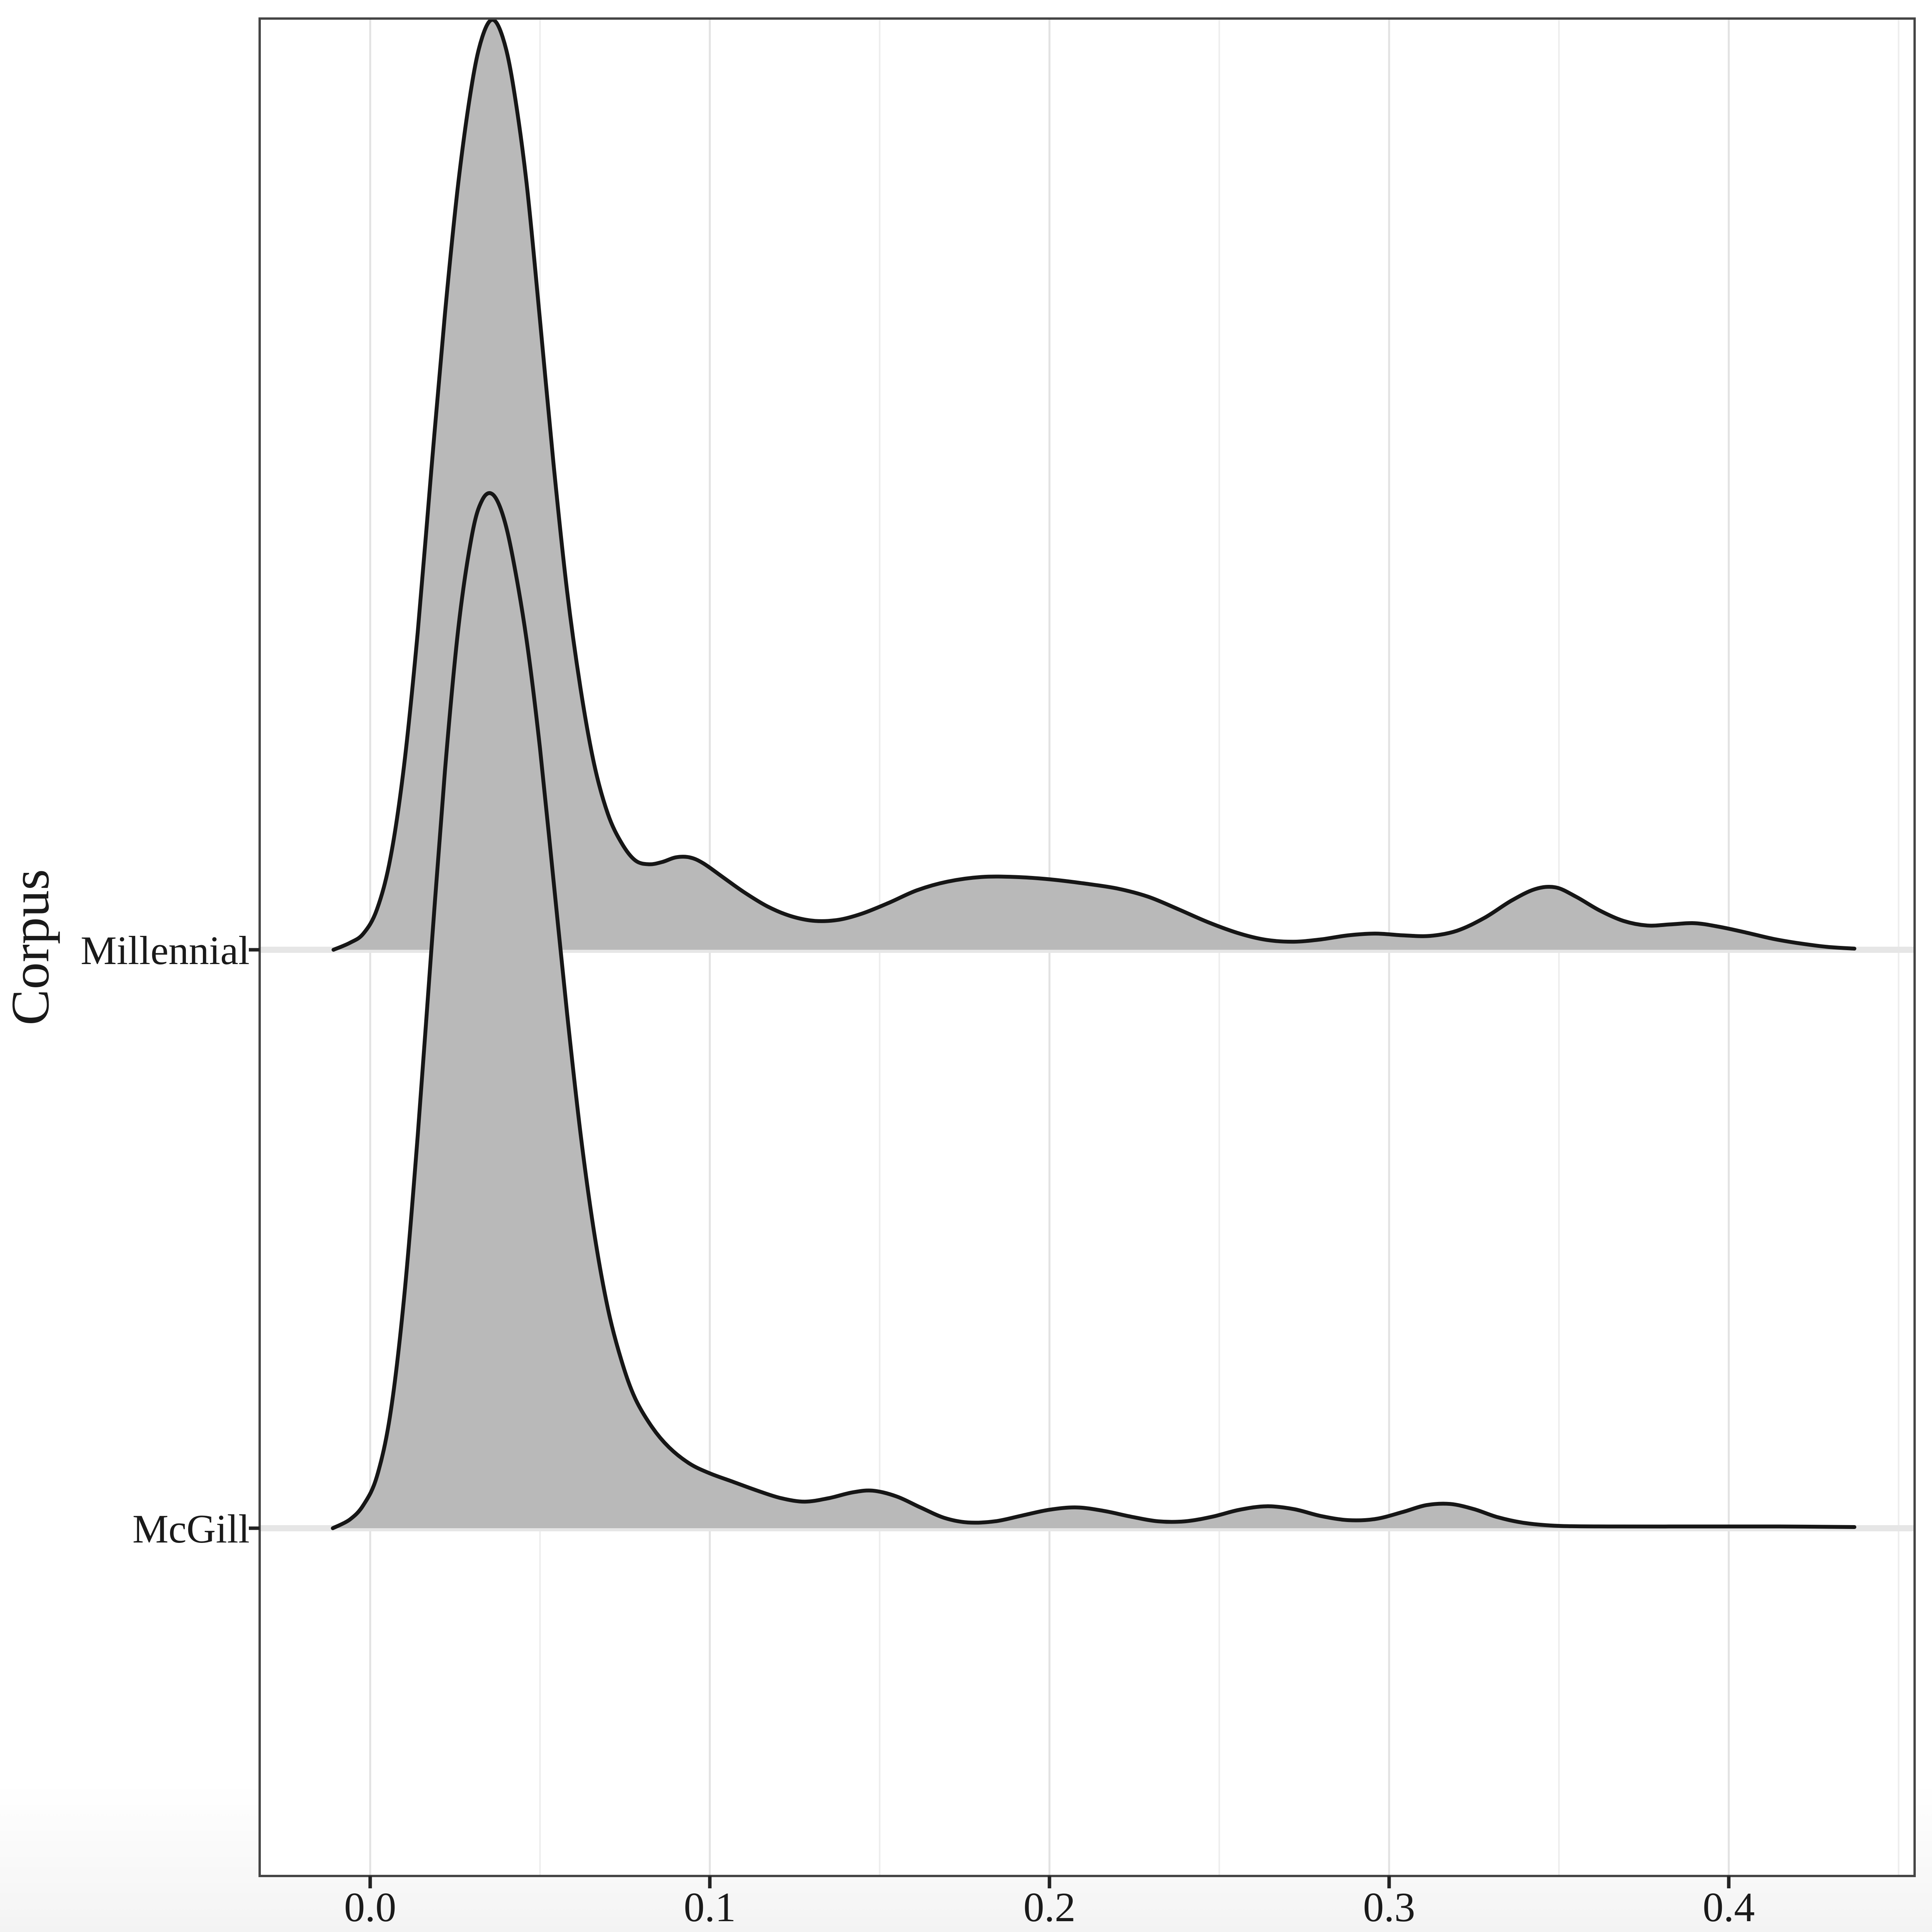  Describe the element at coordinates (1389, 1907) in the screenshot. I see `x-tick-label: 0.3` at that location.